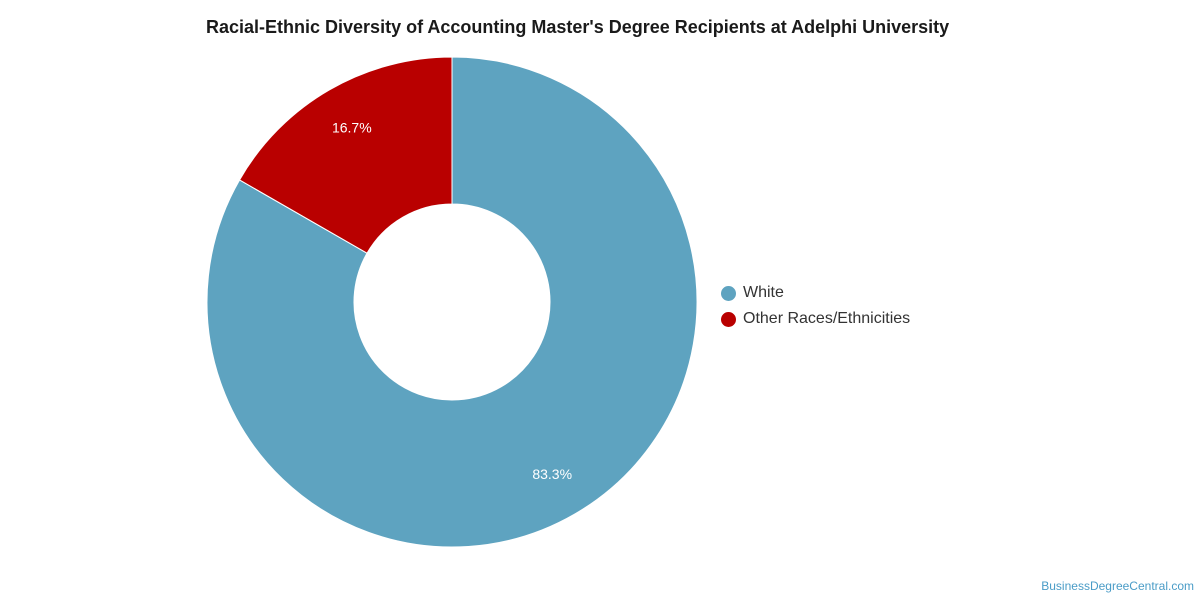 The height and width of the screenshot is (600, 1200). I want to click on slice-label-white: 83.3%, so click(552, 474).